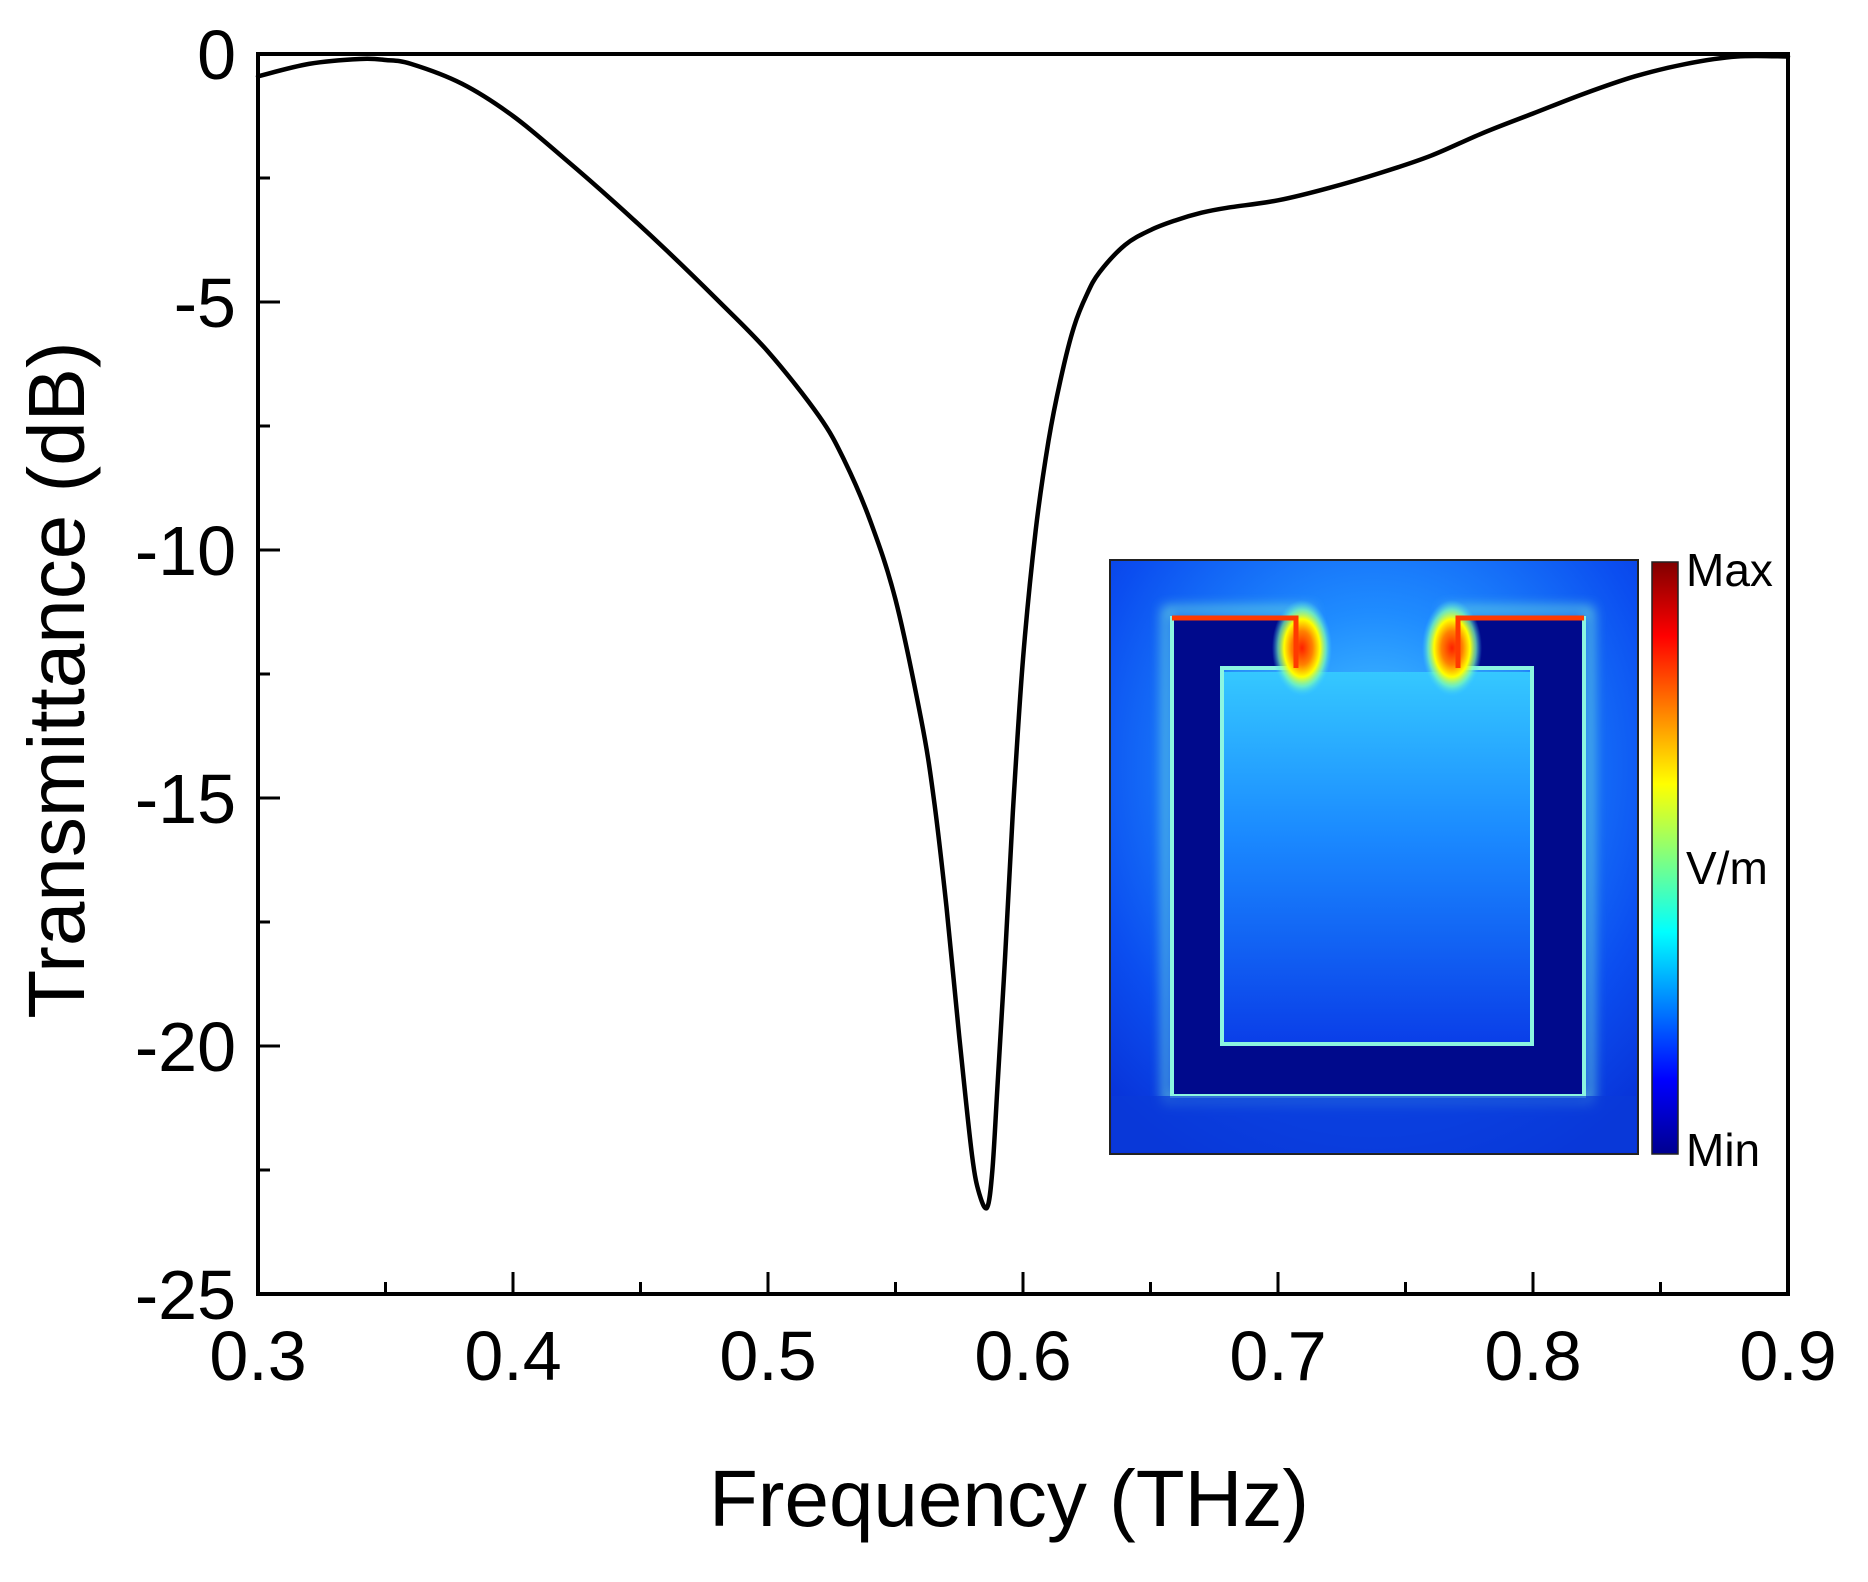 Image resolution: width=1868 pixels, height=1582 pixels. I want to click on x-tick-label: 0.8, so click(1532, 1356).